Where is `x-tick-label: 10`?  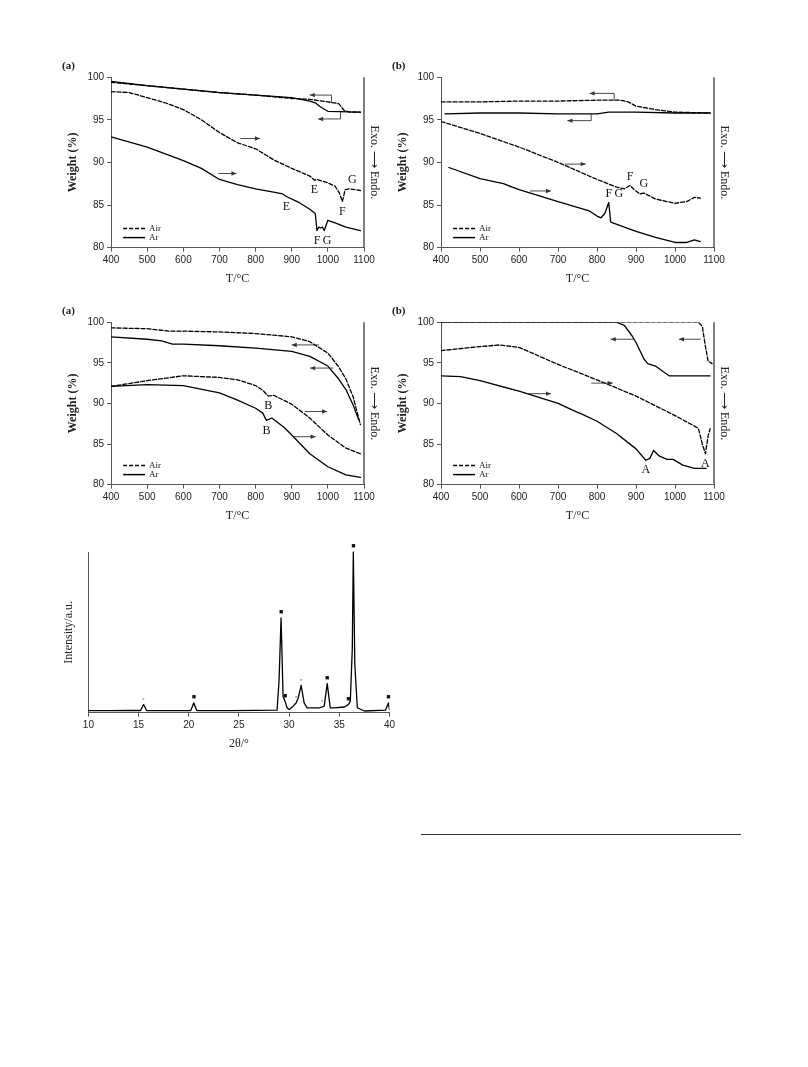
x-tick-label: 10 is located at coordinates (88, 725).